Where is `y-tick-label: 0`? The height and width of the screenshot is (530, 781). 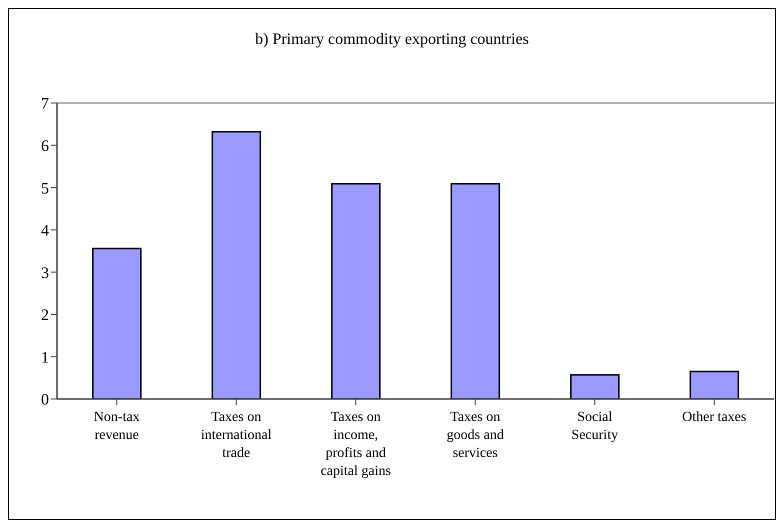
y-tick-label: 0 is located at coordinates (45, 400).